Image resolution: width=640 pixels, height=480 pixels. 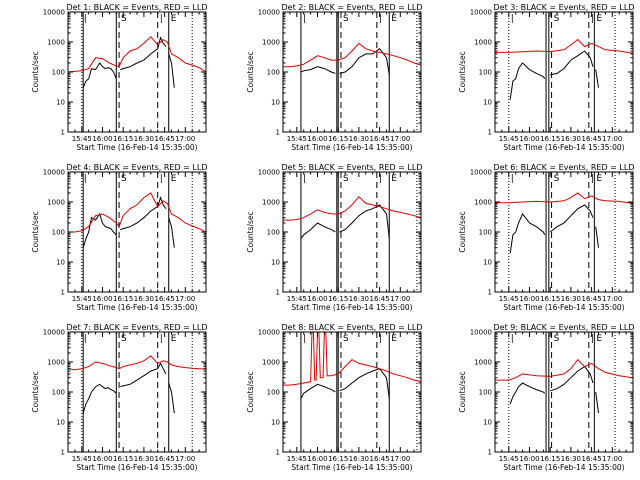 What do you see at coordinates (352, 167) in the screenshot?
I see `panel-title: Det 5: BLACK = Events, RED = LLD` at bounding box center [352, 167].